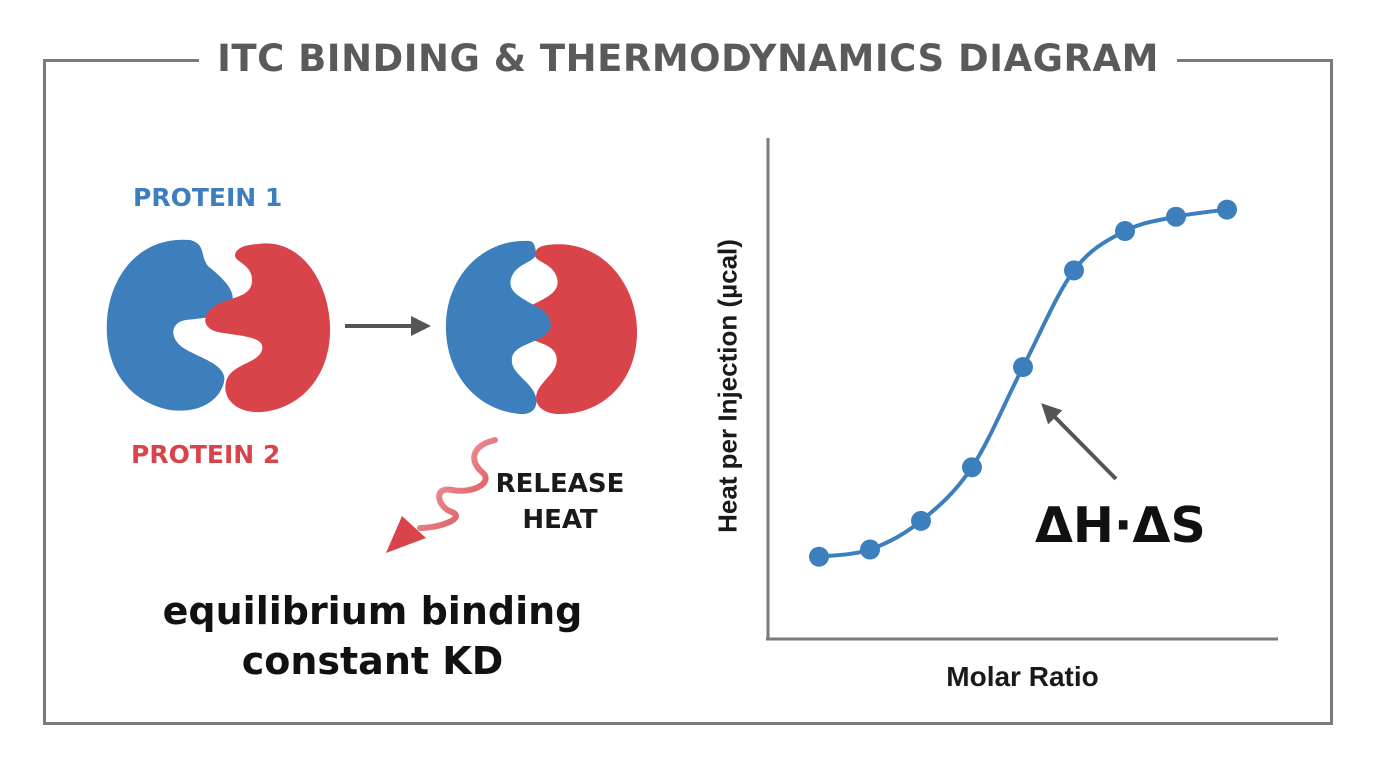  I want to click on protein2-label: PROTEIN 2, so click(206, 454).